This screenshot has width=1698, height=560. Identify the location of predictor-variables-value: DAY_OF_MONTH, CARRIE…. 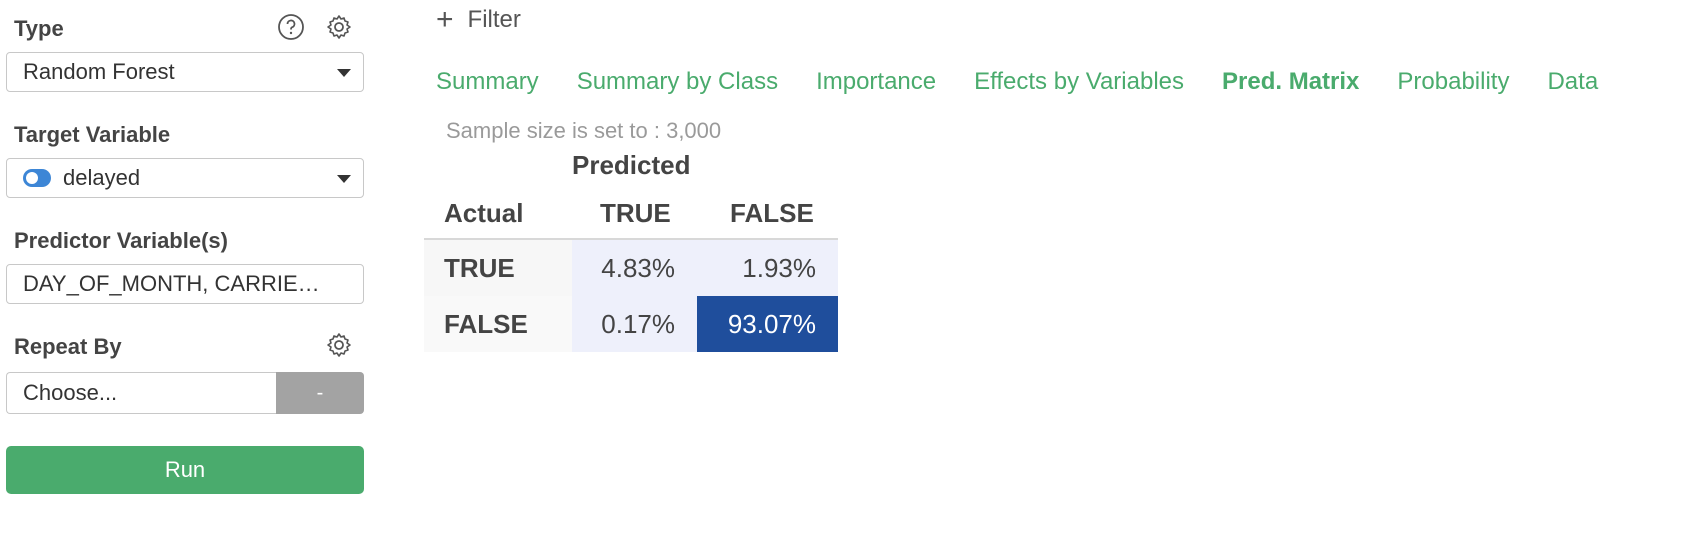
(171, 283).